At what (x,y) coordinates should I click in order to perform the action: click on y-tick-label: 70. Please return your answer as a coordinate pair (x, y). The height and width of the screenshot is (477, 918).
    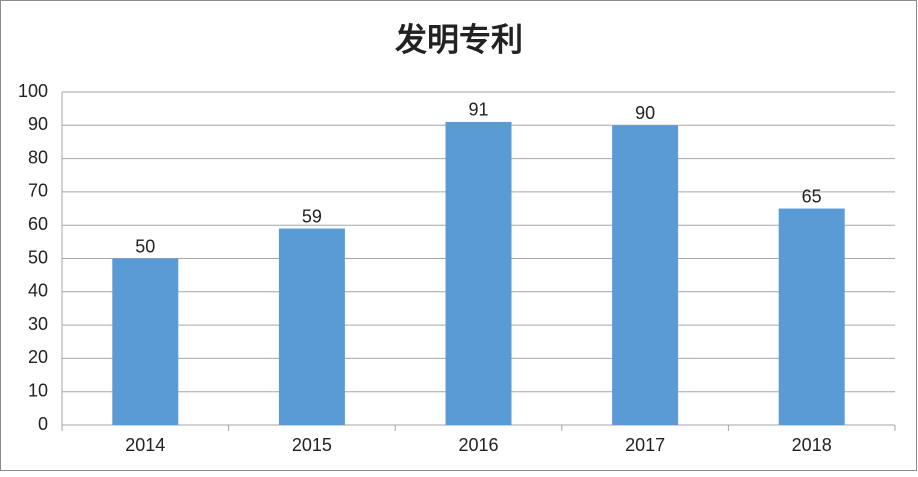
    Looking at the image, I should click on (38, 191).